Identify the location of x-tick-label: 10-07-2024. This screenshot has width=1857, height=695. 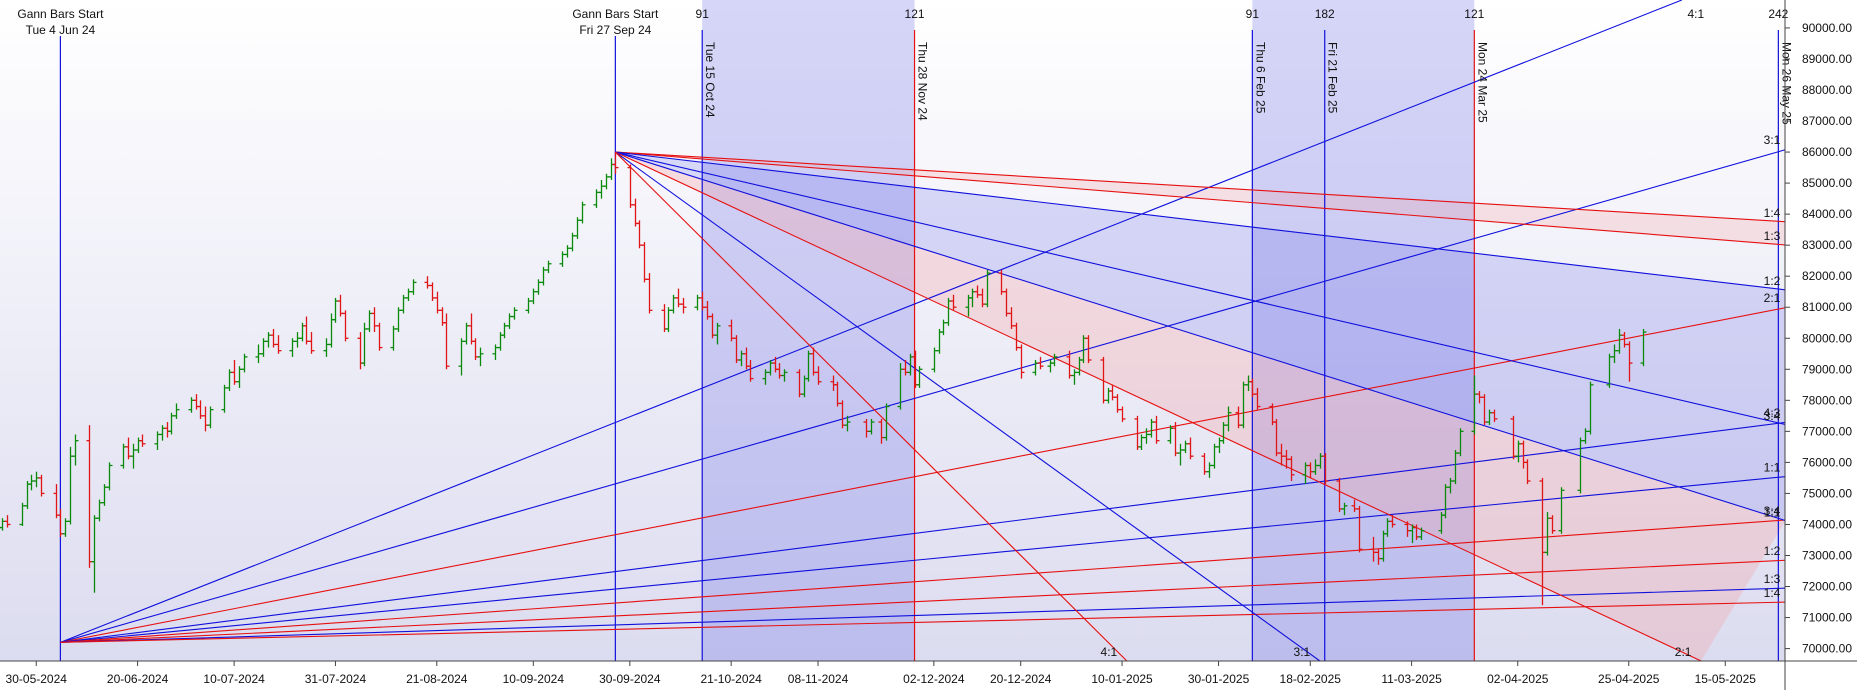
(234, 679).